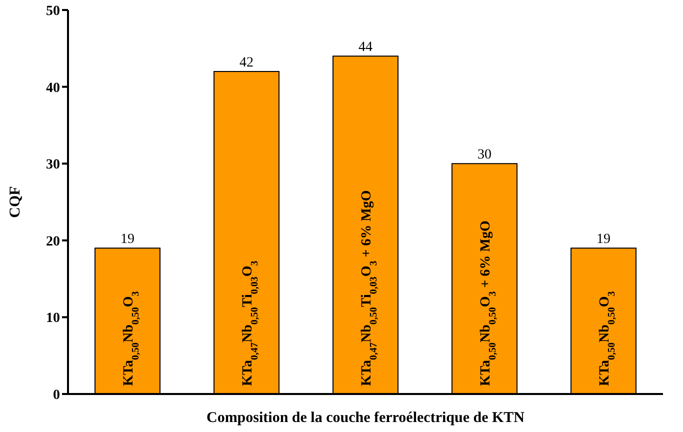 The height and width of the screenshot is (432, 683). I want to click on data-label: 30, so click(485, 155).